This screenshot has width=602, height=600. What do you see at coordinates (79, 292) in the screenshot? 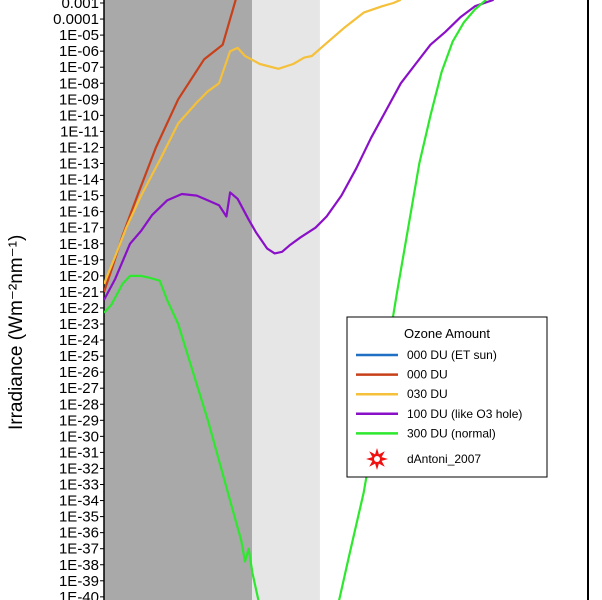
I see `y-tick-label: 1E-21` at bounding box center [79, 292].